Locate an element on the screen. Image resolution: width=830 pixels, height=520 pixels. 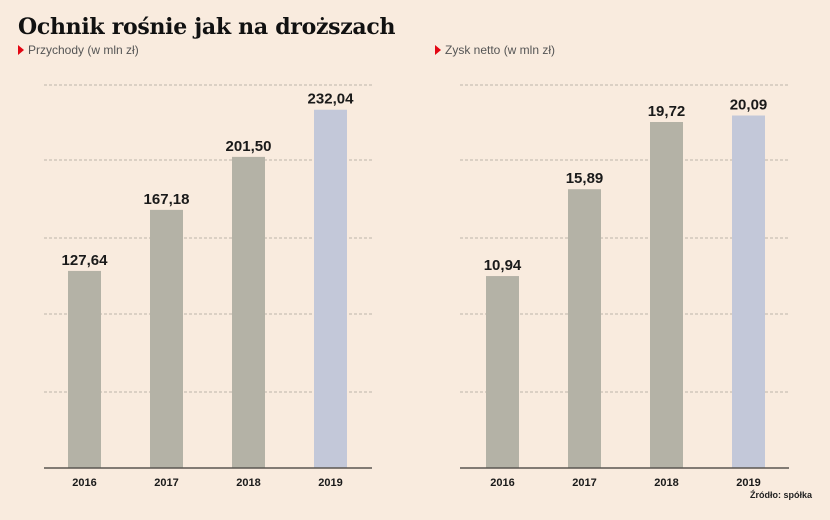
profit-category-label-2018: 2018 is located at coordinates (666, 483).